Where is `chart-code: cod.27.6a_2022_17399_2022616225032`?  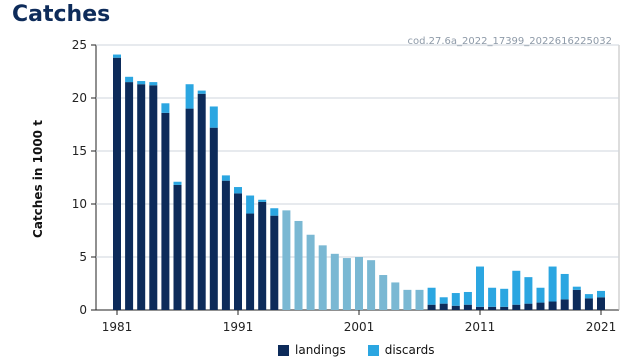 chart-code: cod.27.6a_2022_17399_2022616225032 is located at coordinates (509, 41).